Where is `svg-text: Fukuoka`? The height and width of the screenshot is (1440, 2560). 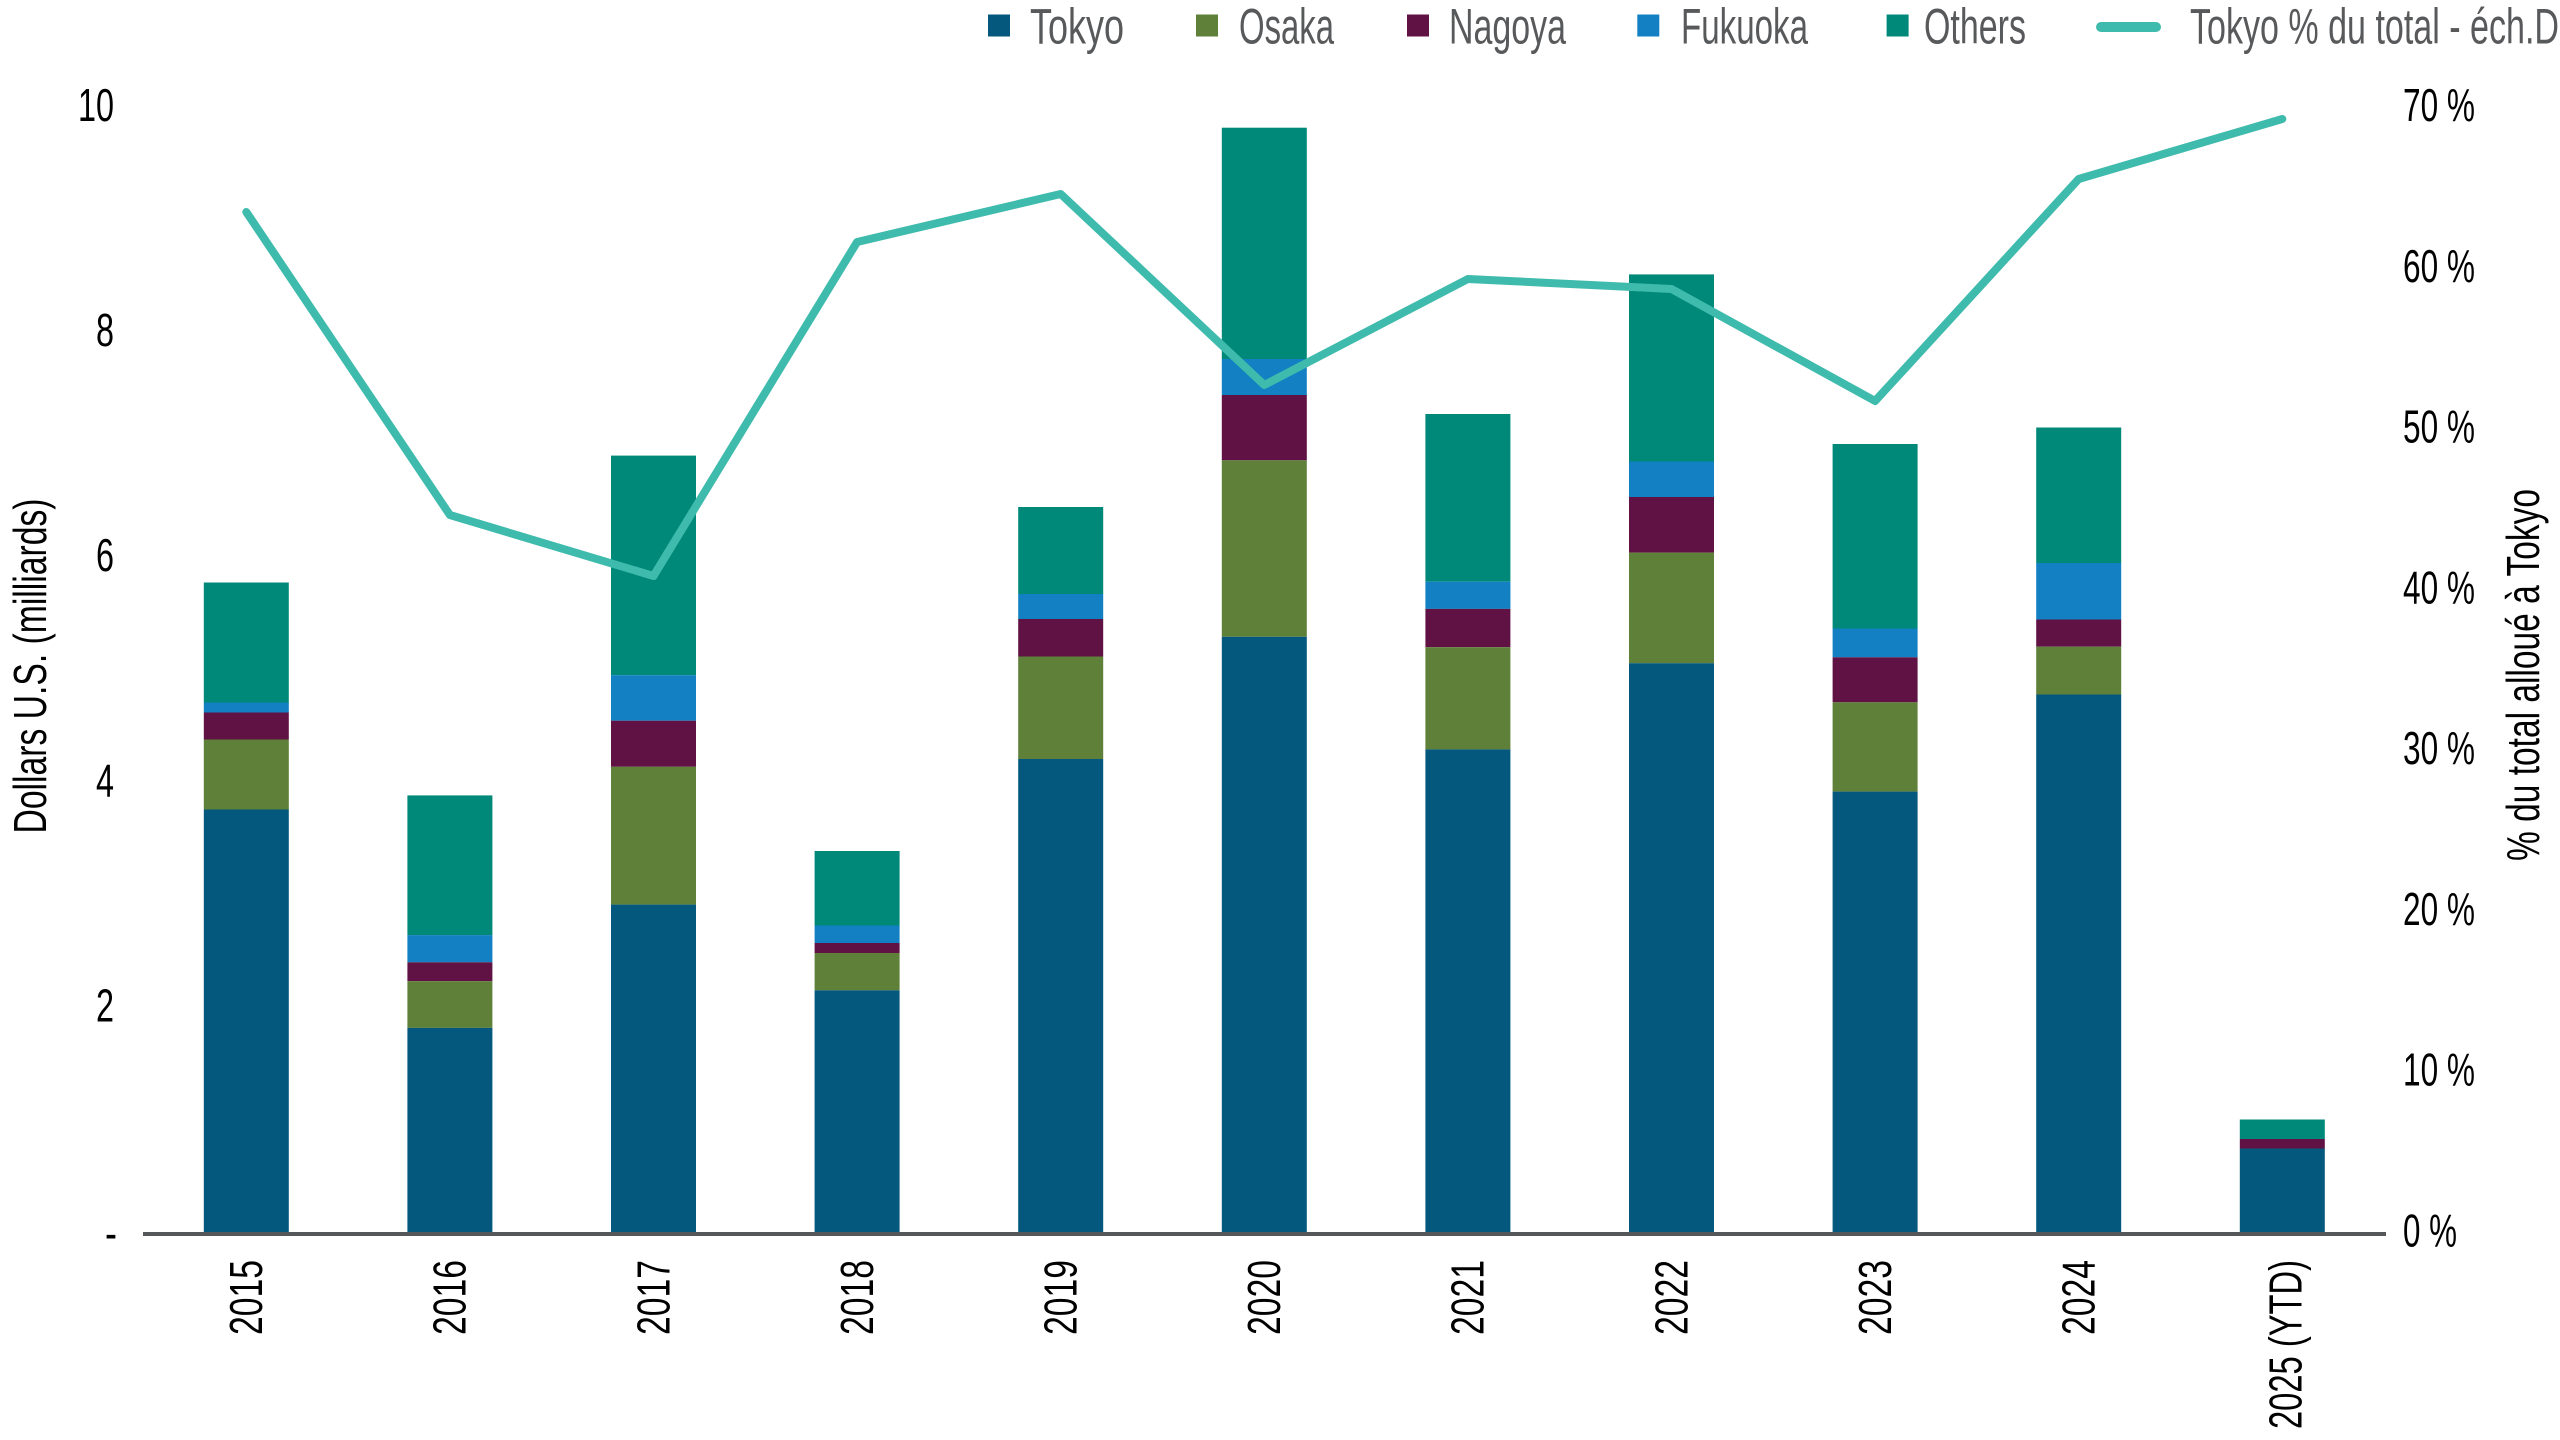 svg-text: Fukuoka is located at coordinates (1744, 27).